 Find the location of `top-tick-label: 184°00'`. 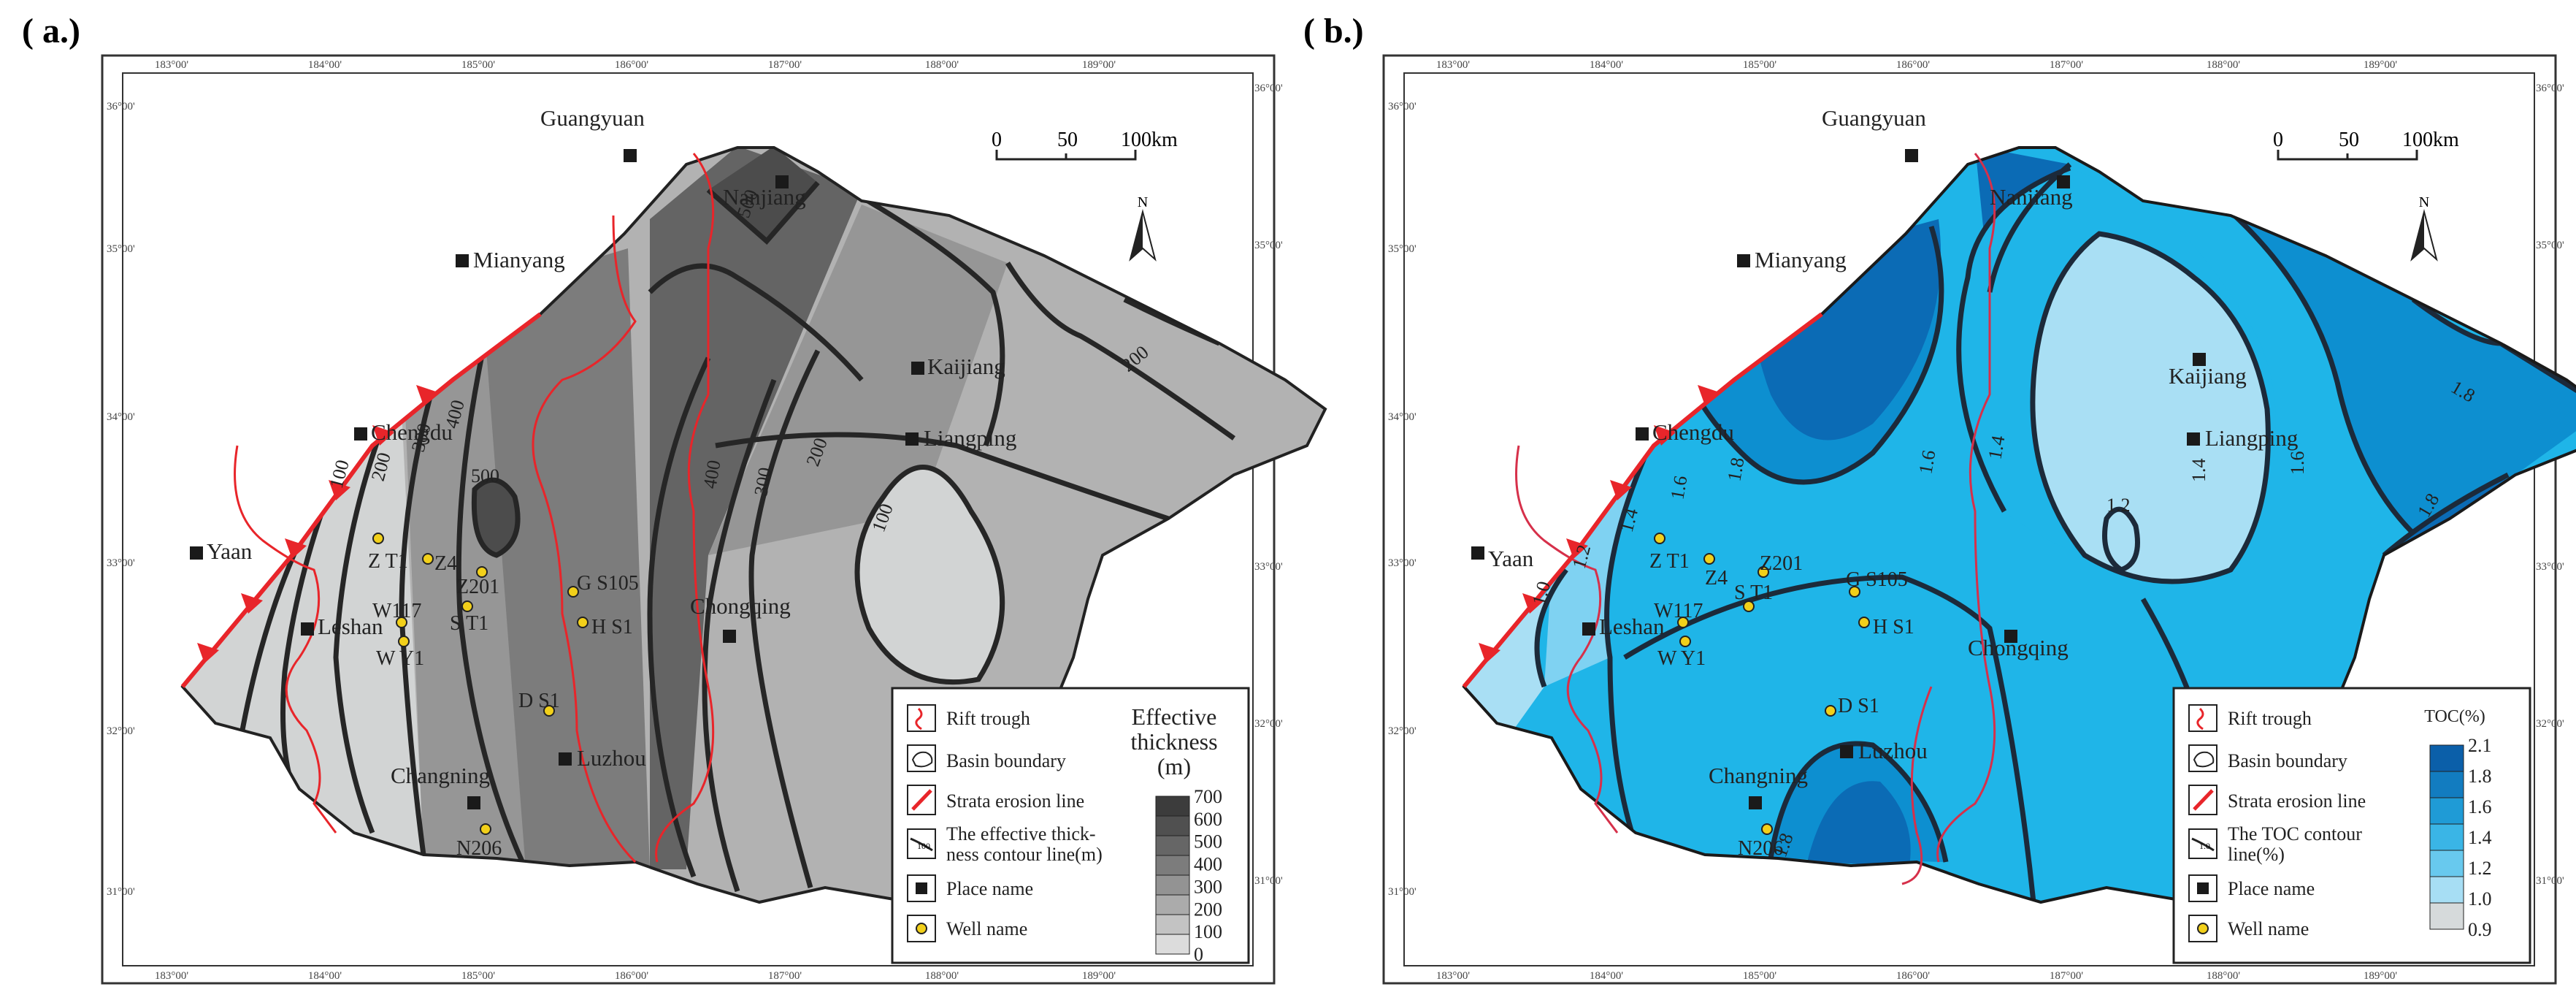

top-tick-label: 184°00' is located at coordinates (325, 65).